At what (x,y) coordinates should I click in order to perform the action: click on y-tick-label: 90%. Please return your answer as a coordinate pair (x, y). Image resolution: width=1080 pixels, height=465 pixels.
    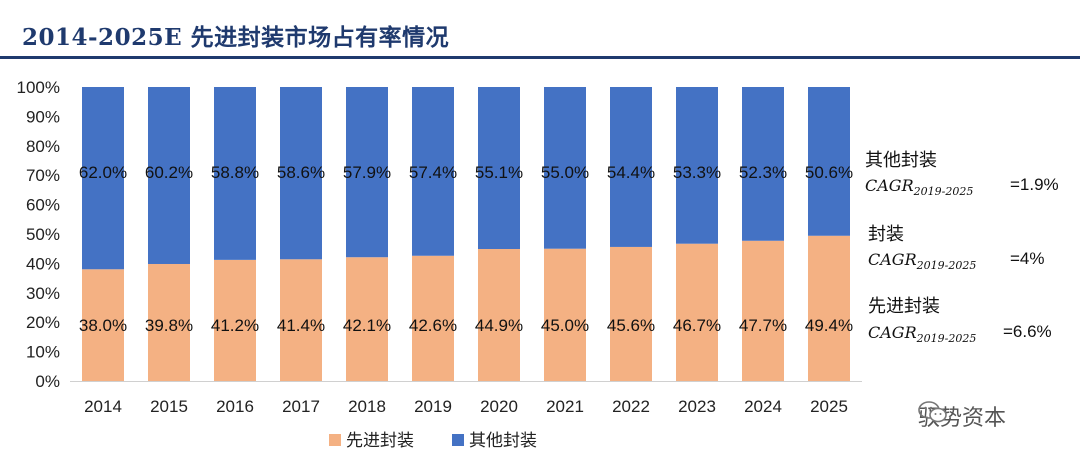
    Looking at the image, I should click on (43, 116).